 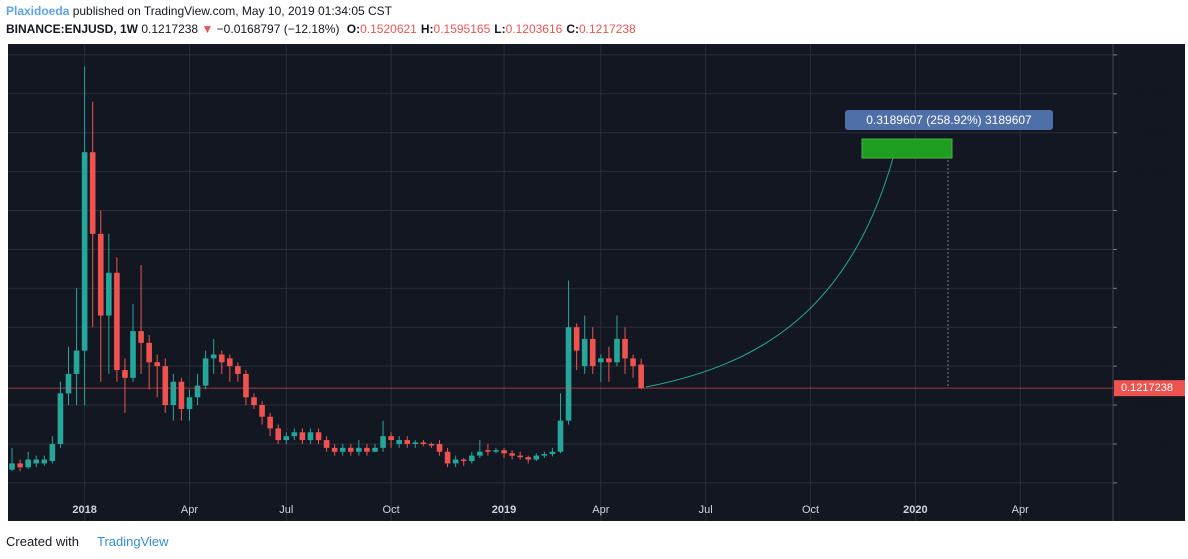 What do you see at coordinates (427, 29) in the screenshot?
I see `ohlc-key: H:` at bounding box center [427, 29].